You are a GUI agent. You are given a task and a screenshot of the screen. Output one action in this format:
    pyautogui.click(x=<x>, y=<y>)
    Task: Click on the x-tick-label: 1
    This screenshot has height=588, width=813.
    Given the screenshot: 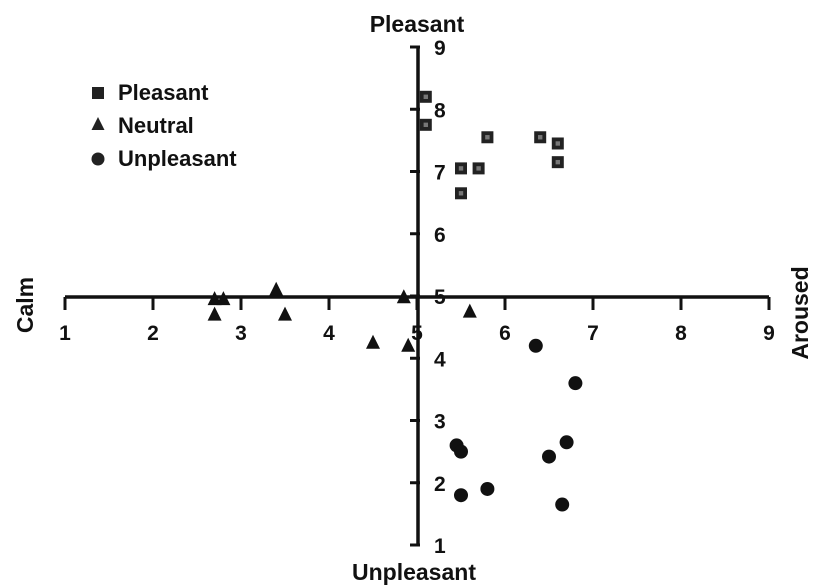 What is the action you would take?
    pyautogui.click(x=65, y=333)
    